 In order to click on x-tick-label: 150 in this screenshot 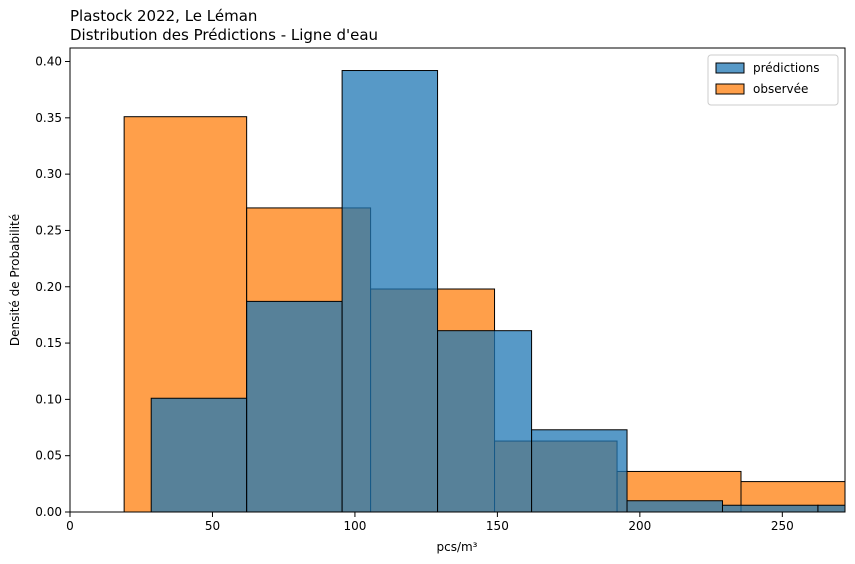, I will do `click(497, 526)`.